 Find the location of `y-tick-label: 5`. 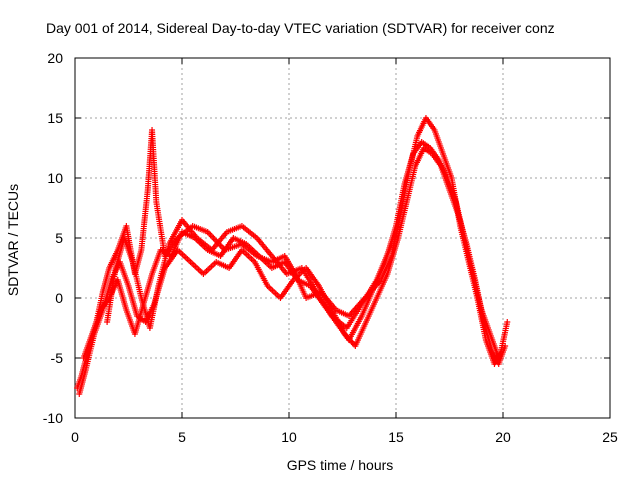

y-tick-label: 5 is located at coordinates (59, 238).